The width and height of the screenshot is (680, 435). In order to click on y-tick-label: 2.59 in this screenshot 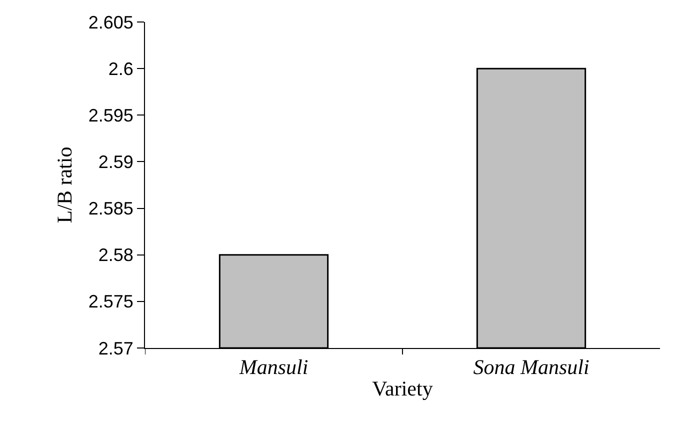, I will do `click(116, 162)`.